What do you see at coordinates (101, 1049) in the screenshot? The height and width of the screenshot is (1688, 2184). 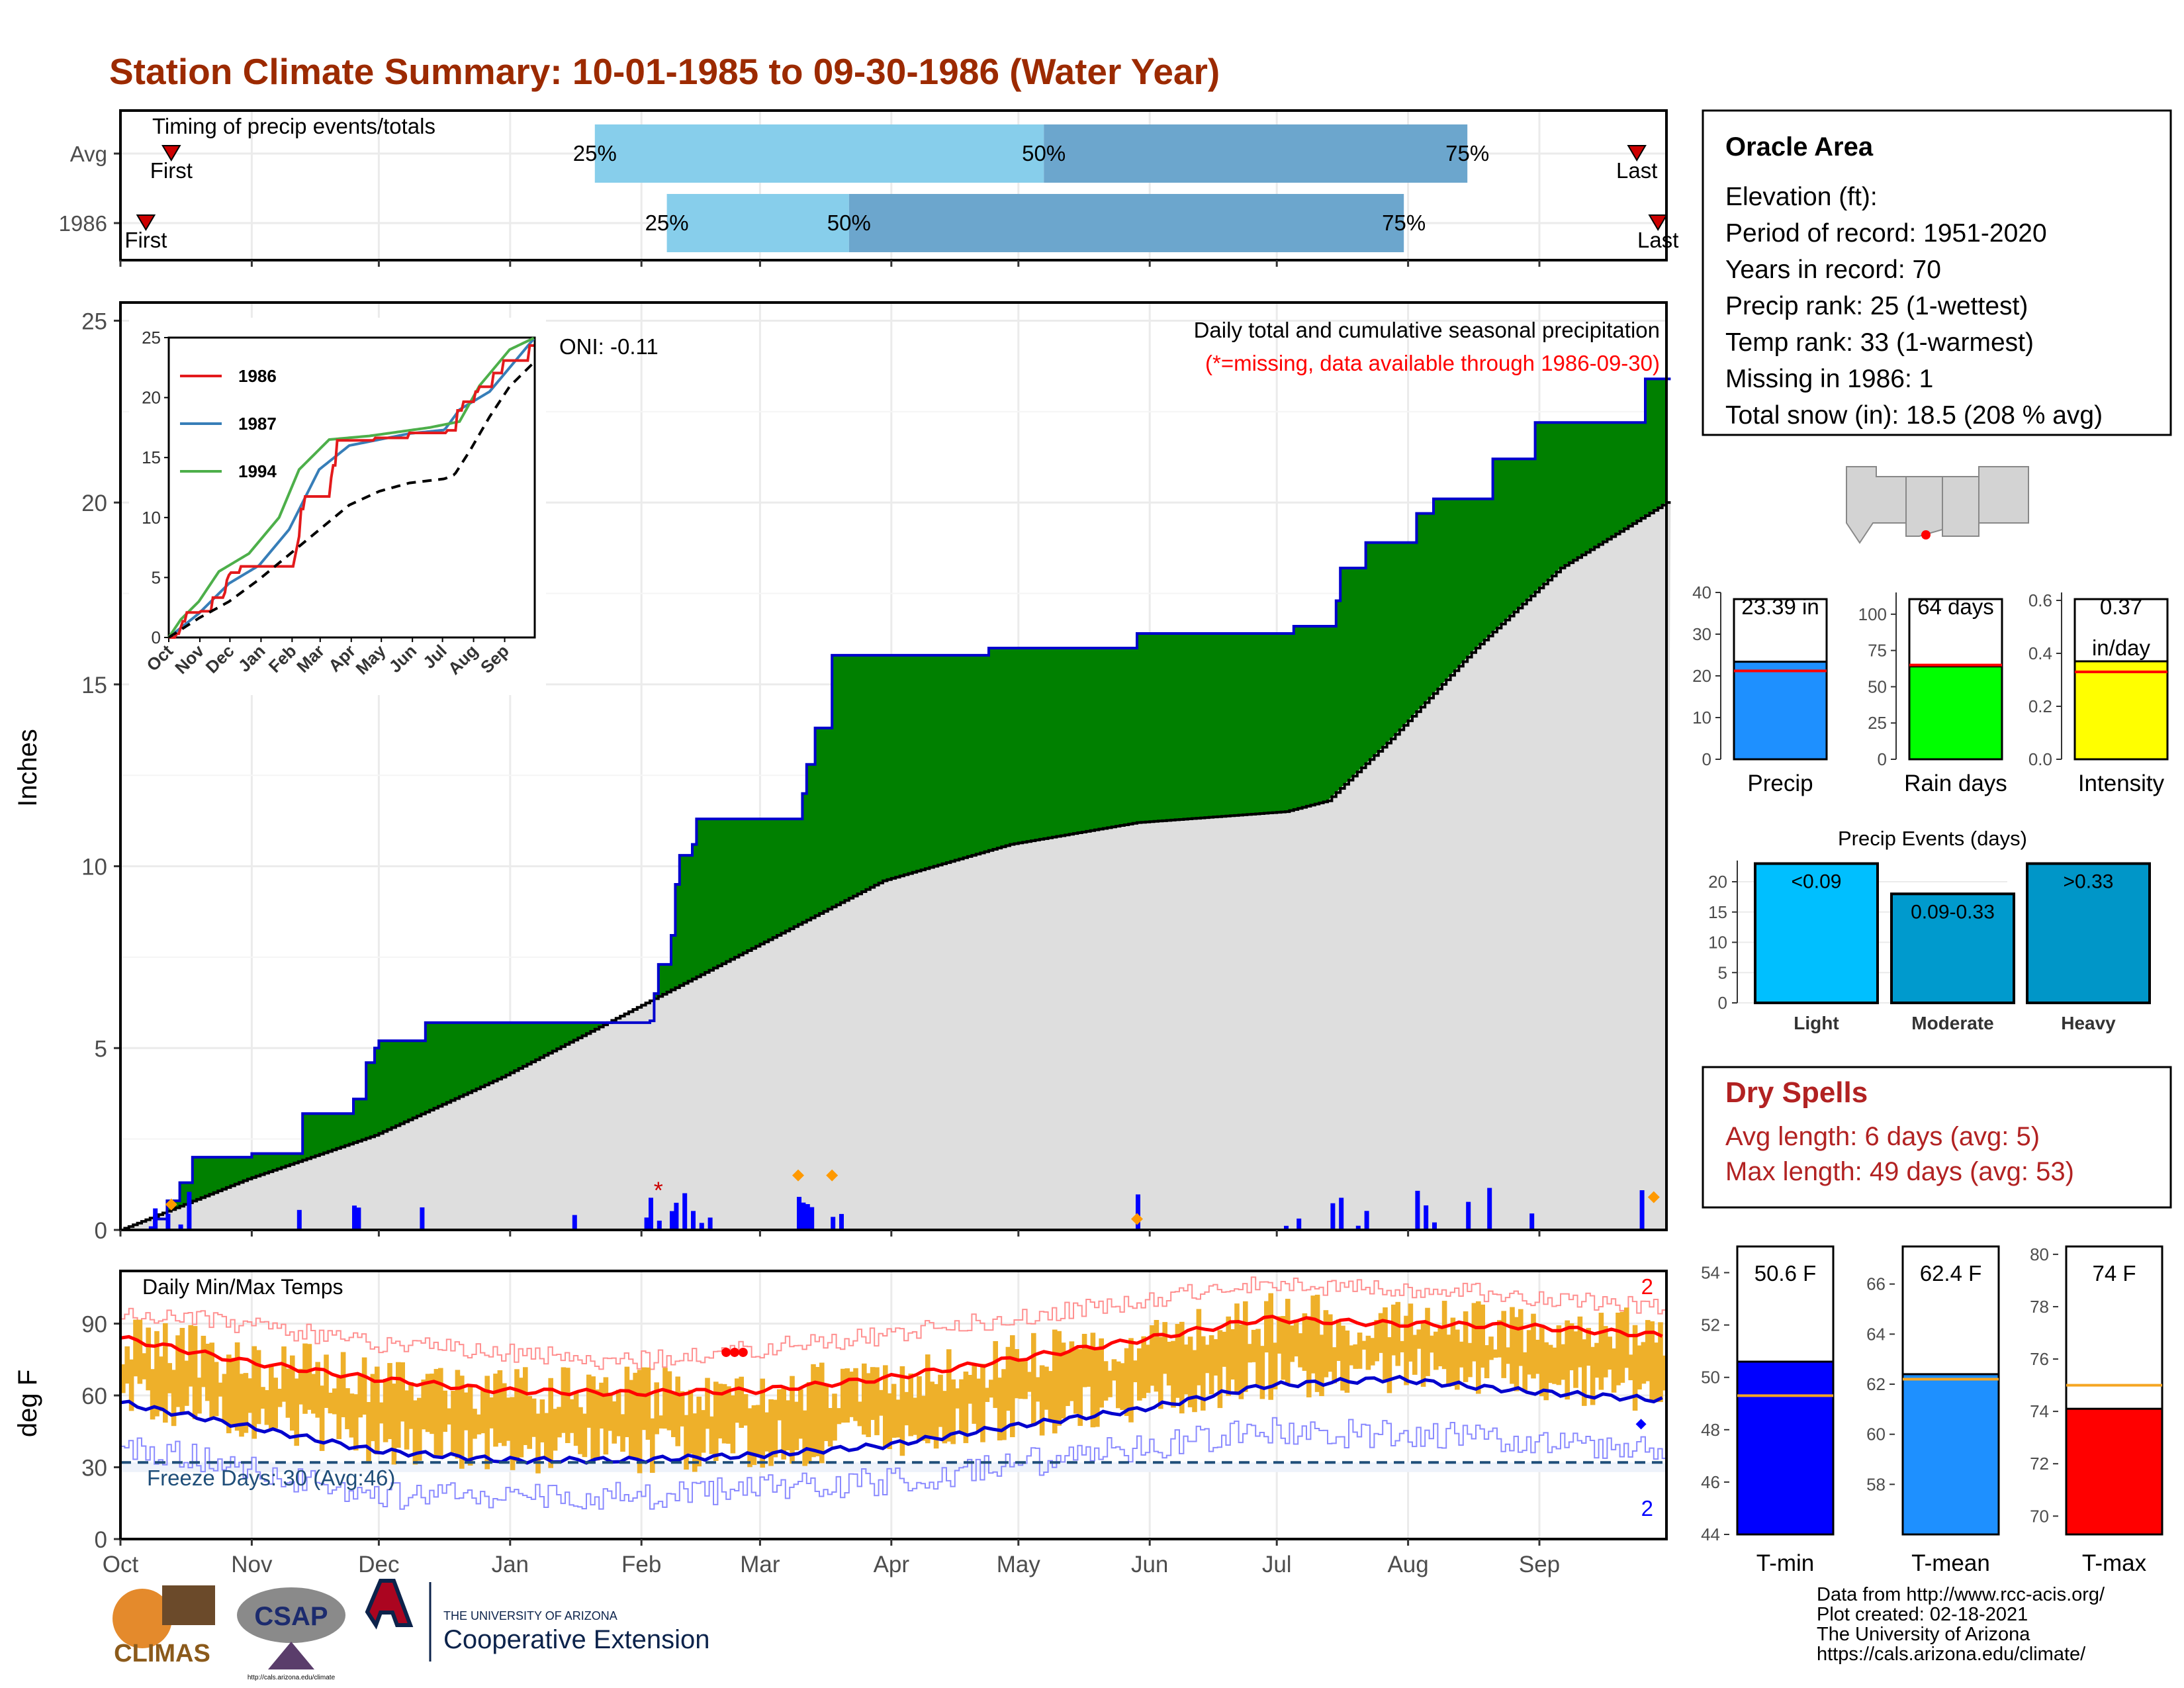 I see `precip-y-tick-label: 5` at bounding box center [101, 1049].